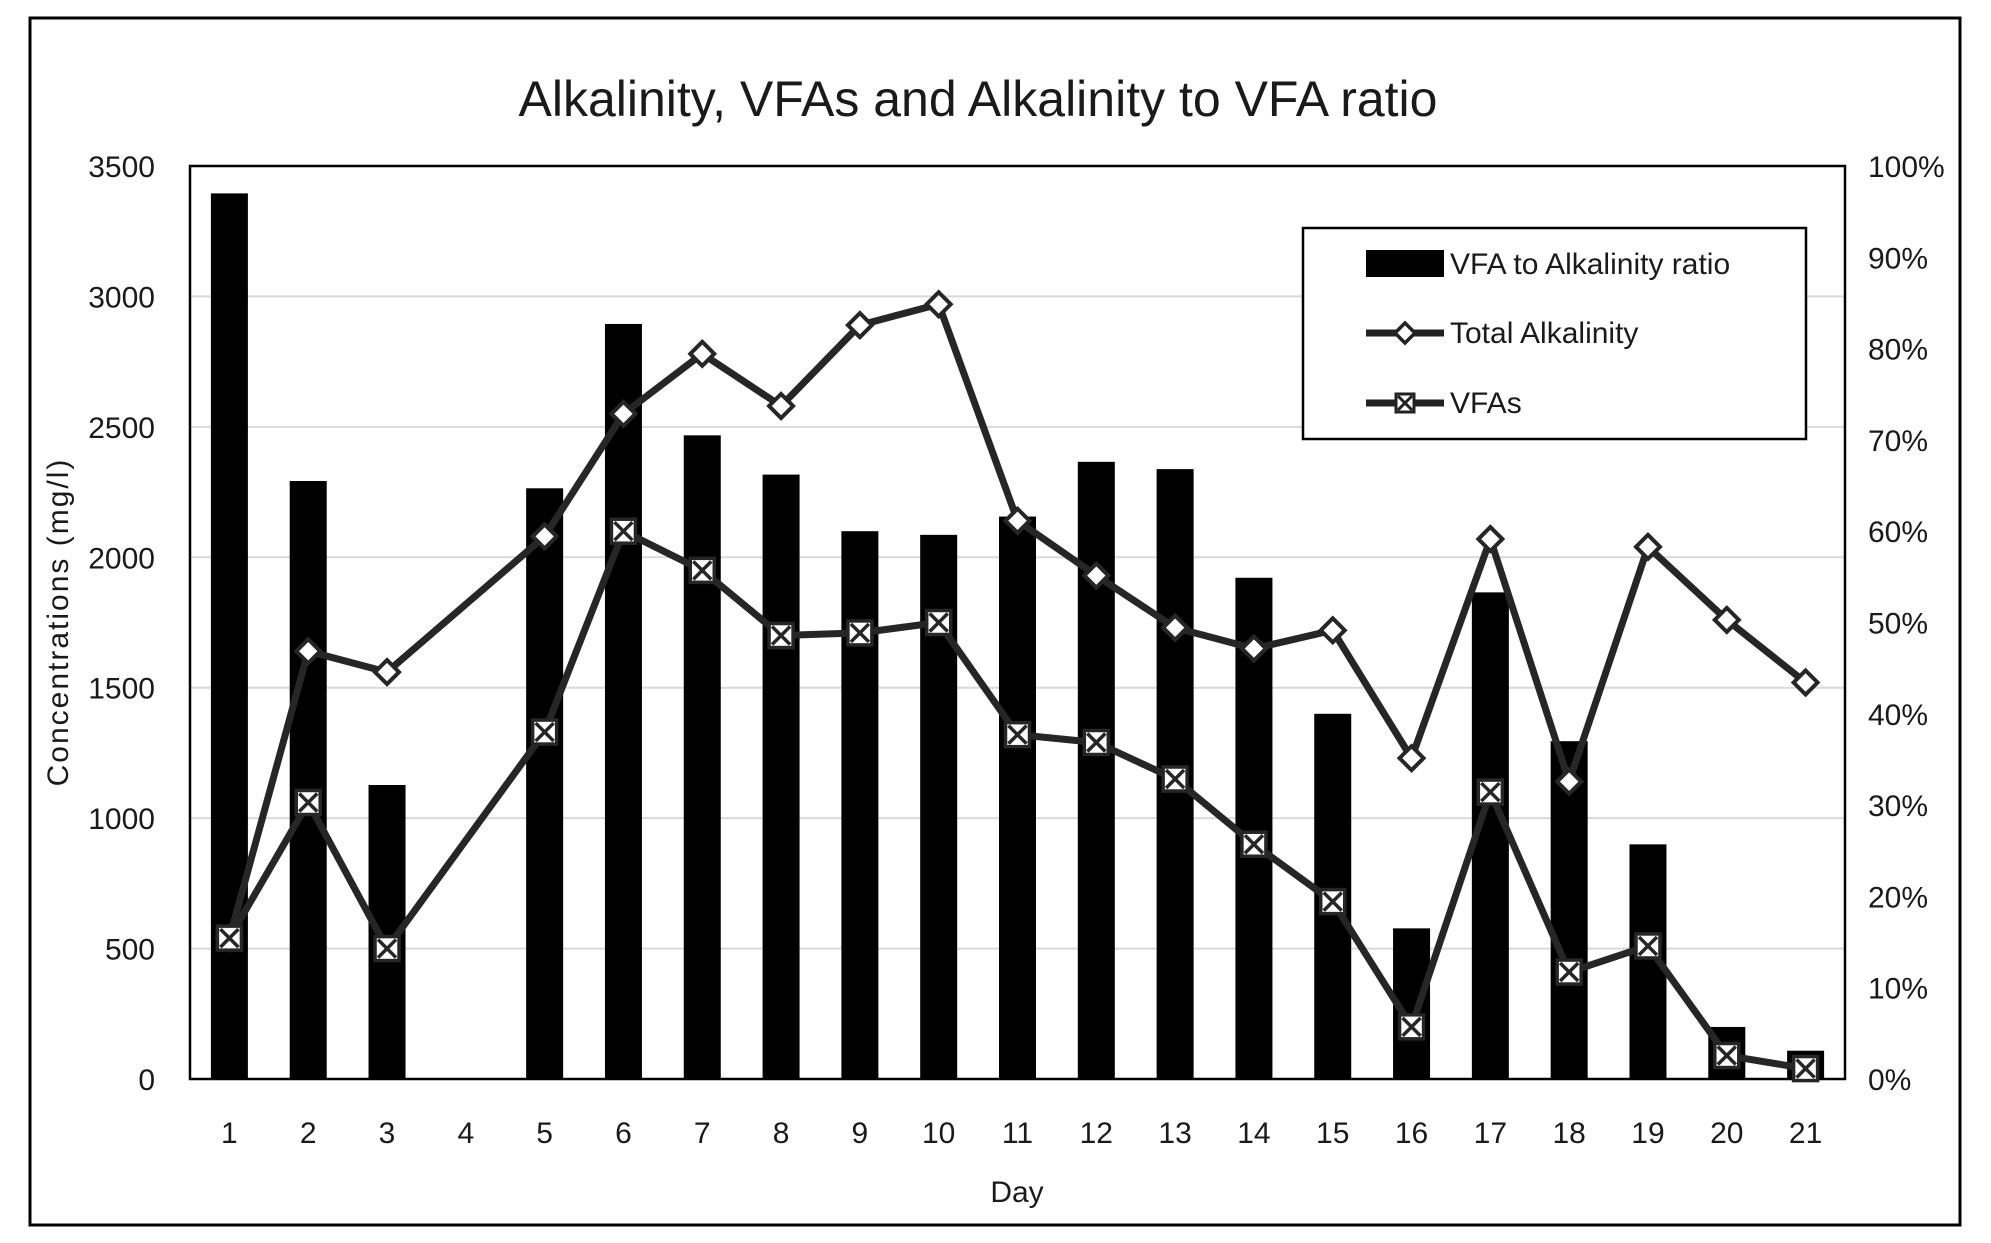 This screenshot has height=1243, width=1991. I want to click on y2-tick-label: 20%, so click(1898, 897).